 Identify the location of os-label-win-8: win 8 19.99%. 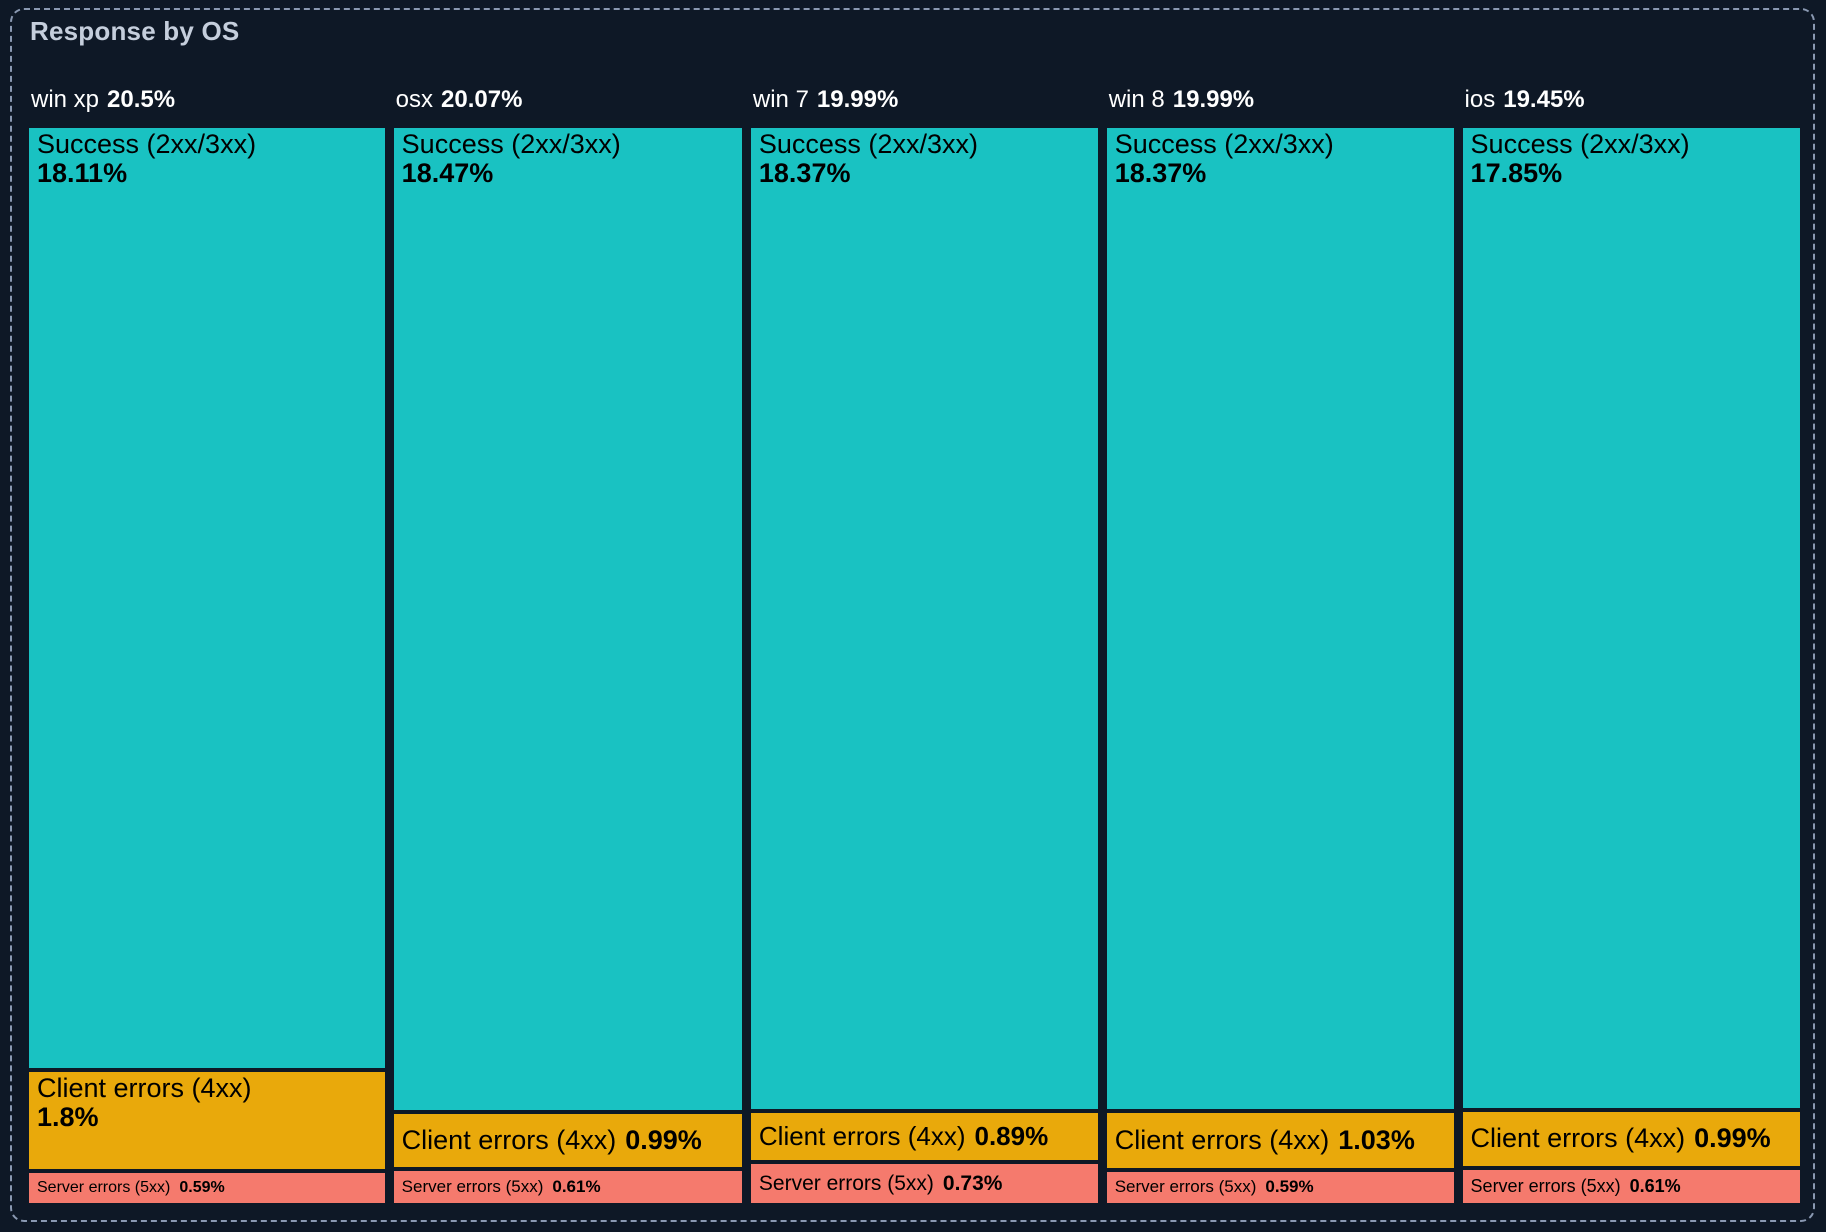
(1280, 94).